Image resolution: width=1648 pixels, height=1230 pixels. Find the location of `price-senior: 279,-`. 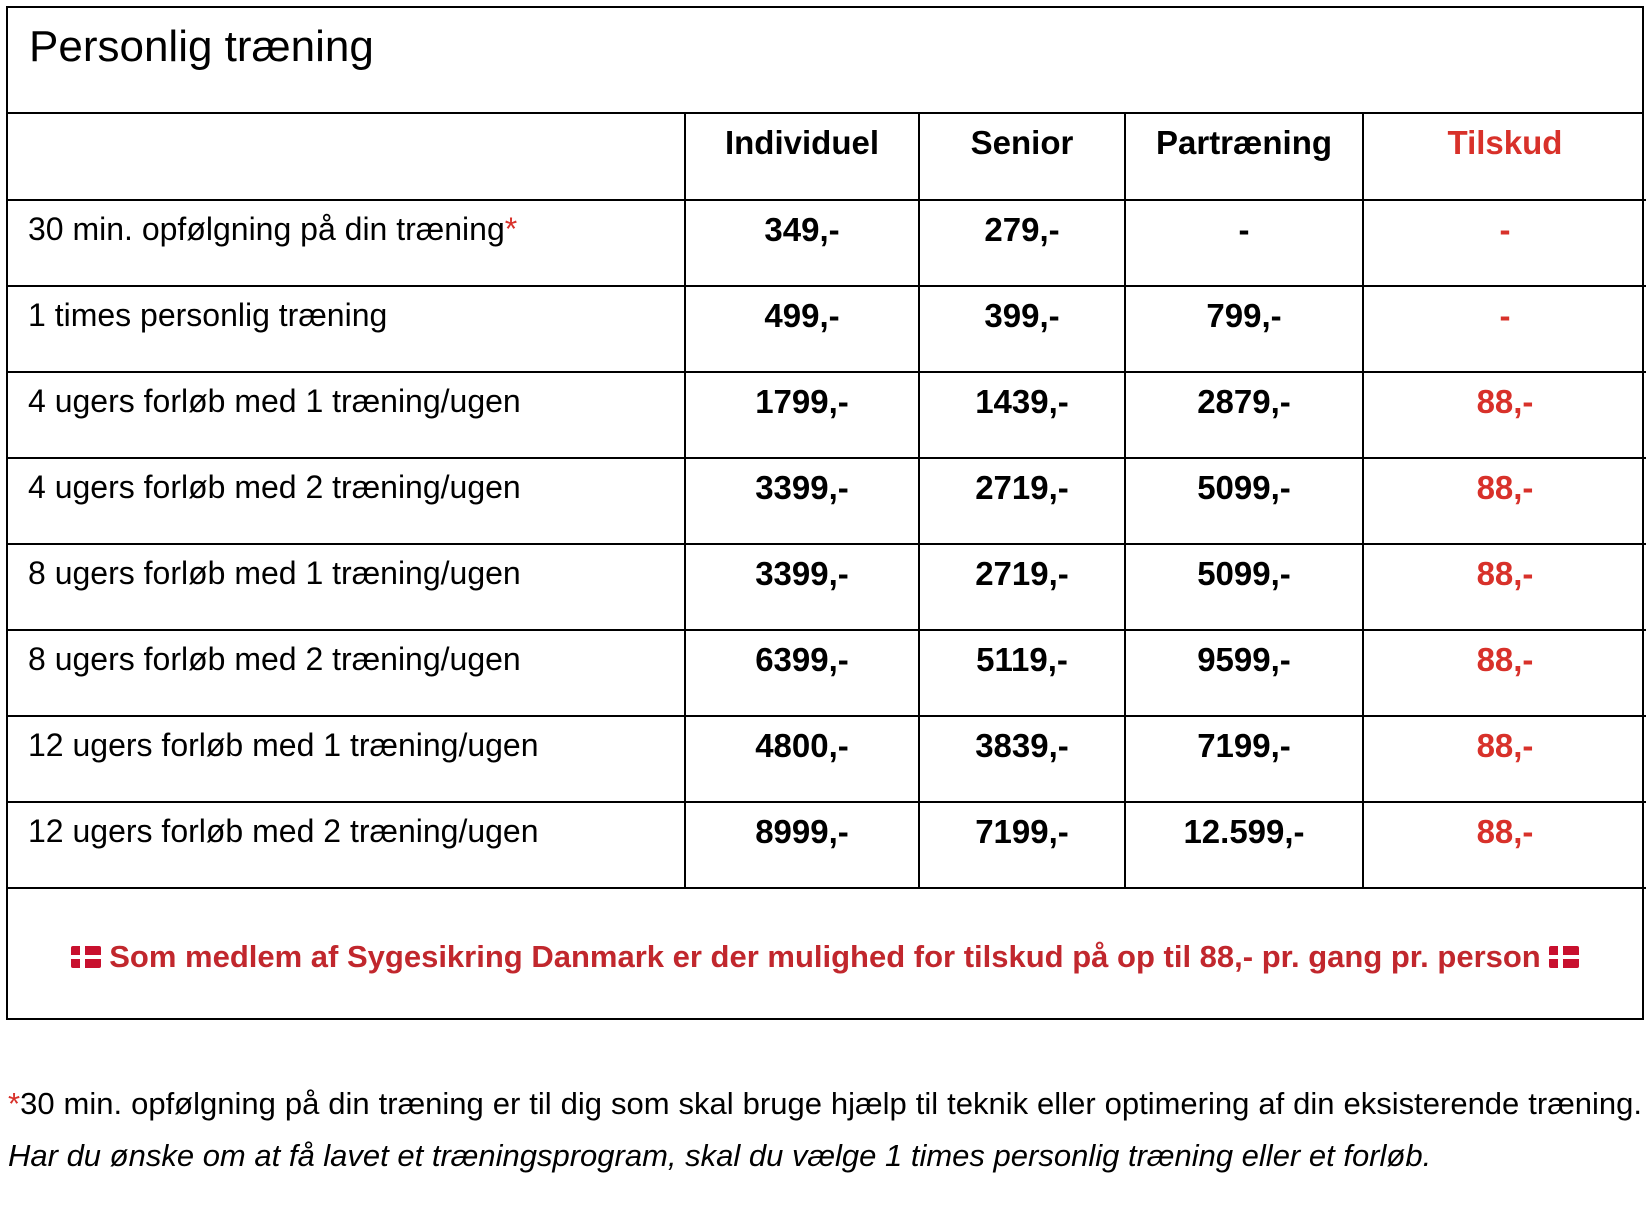

price-senior: 279,- is located at coordinates (1022, 243).